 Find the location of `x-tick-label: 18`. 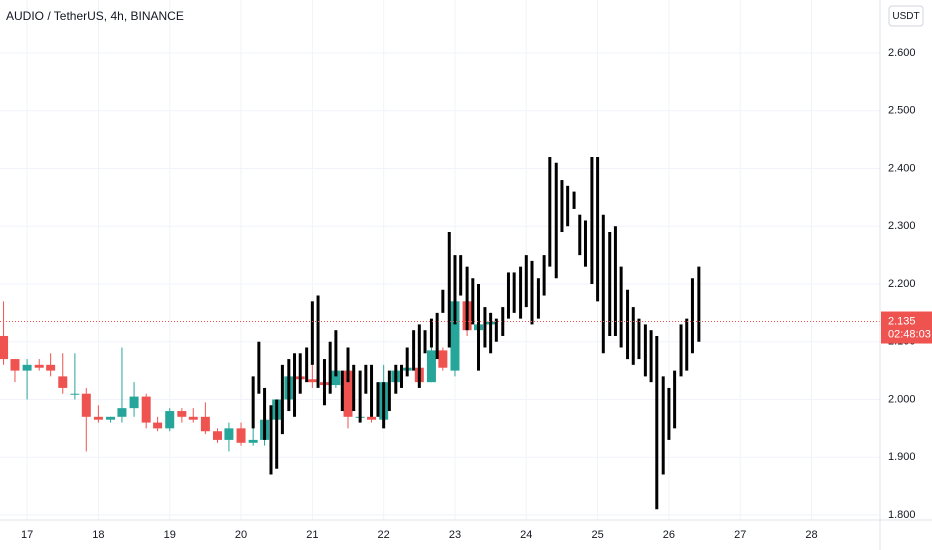

x-tick-label: 18 is located at coordinates (98, 535).